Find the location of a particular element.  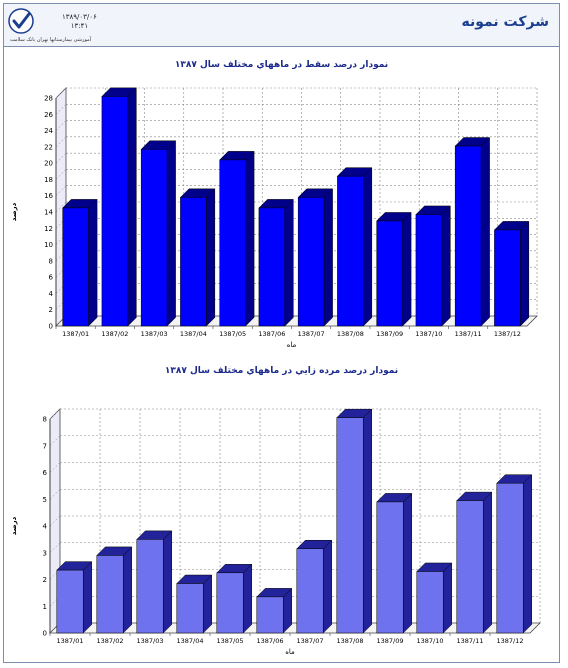

report-datetime: ۱۳۸۹/۰۳/۰۶ ۱۳:۴۱ is located at coordinates (79, 22).